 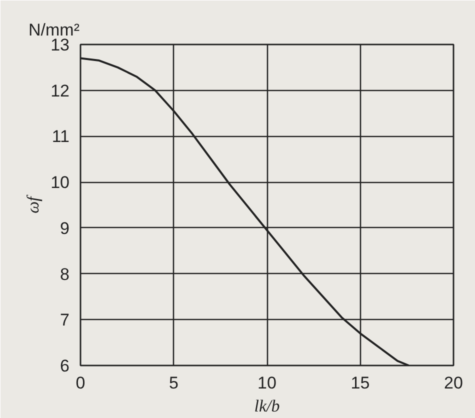 I want to click on y-tick-label: 10, so click(x=60, y=182).